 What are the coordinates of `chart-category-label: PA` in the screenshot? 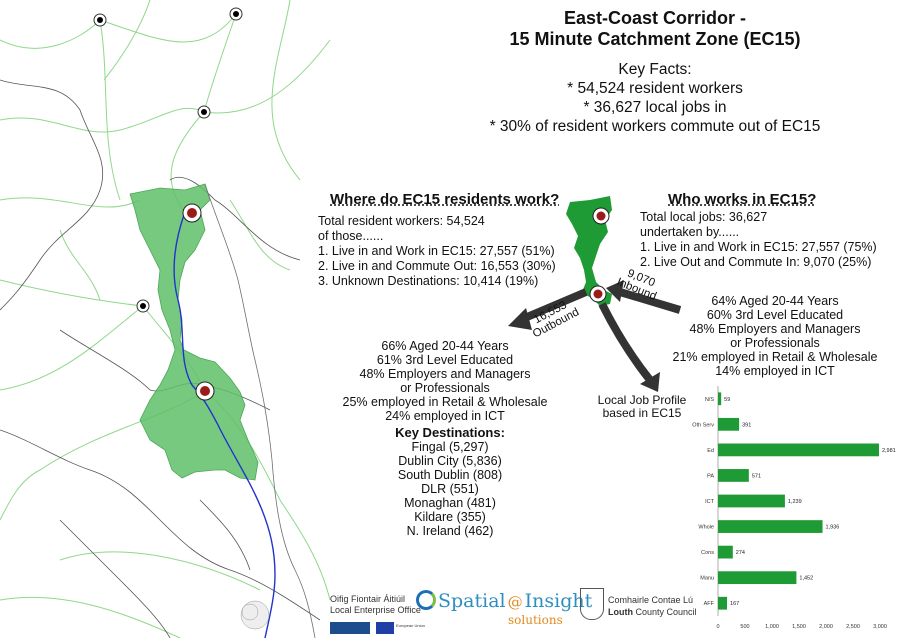 It's located at (710, 476).